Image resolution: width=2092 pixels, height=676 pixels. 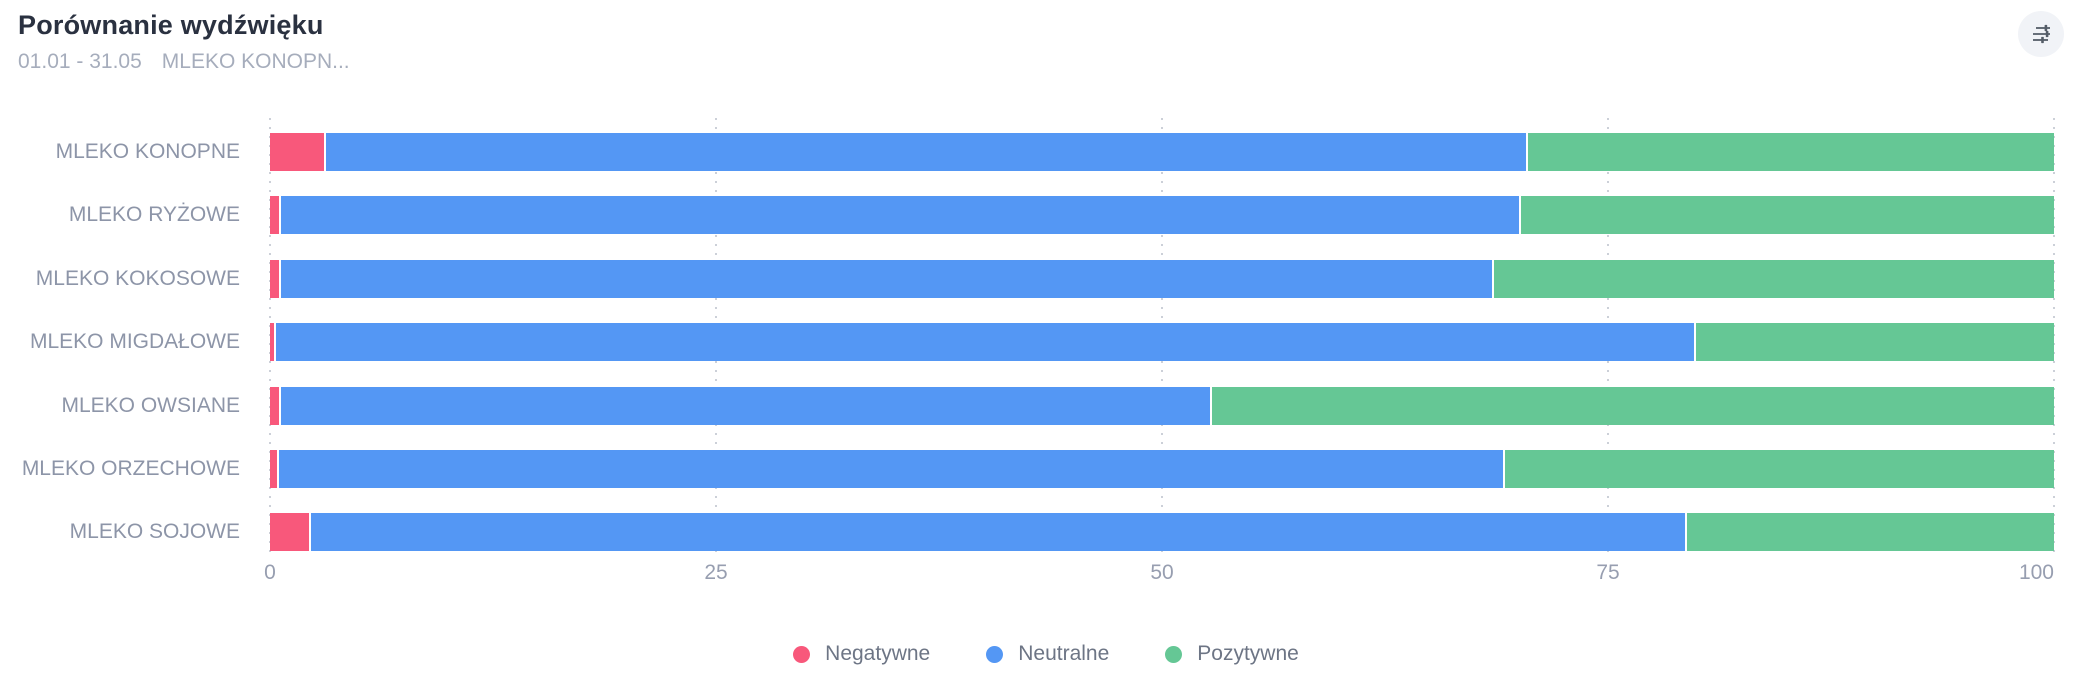 What do you see at coordinates (134, 342) in the screenshot?
I see `category-label: MLEKO MIGDAŁOWE` at bounding box center [134, 342].